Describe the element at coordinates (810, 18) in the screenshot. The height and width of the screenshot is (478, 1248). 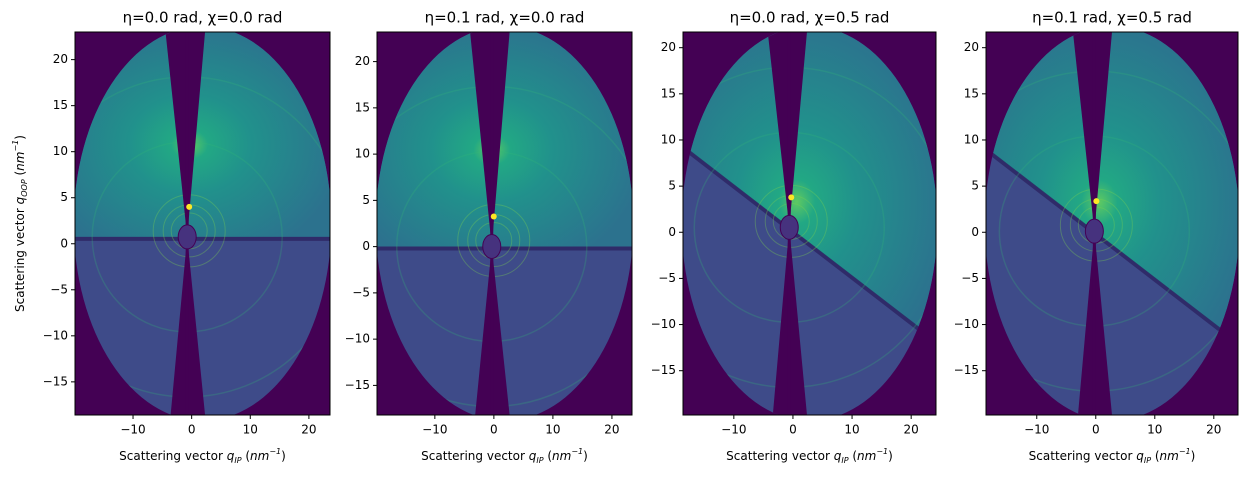
I see `panel-title: η=0.0 rad, χ=0.5 rad` at that location.